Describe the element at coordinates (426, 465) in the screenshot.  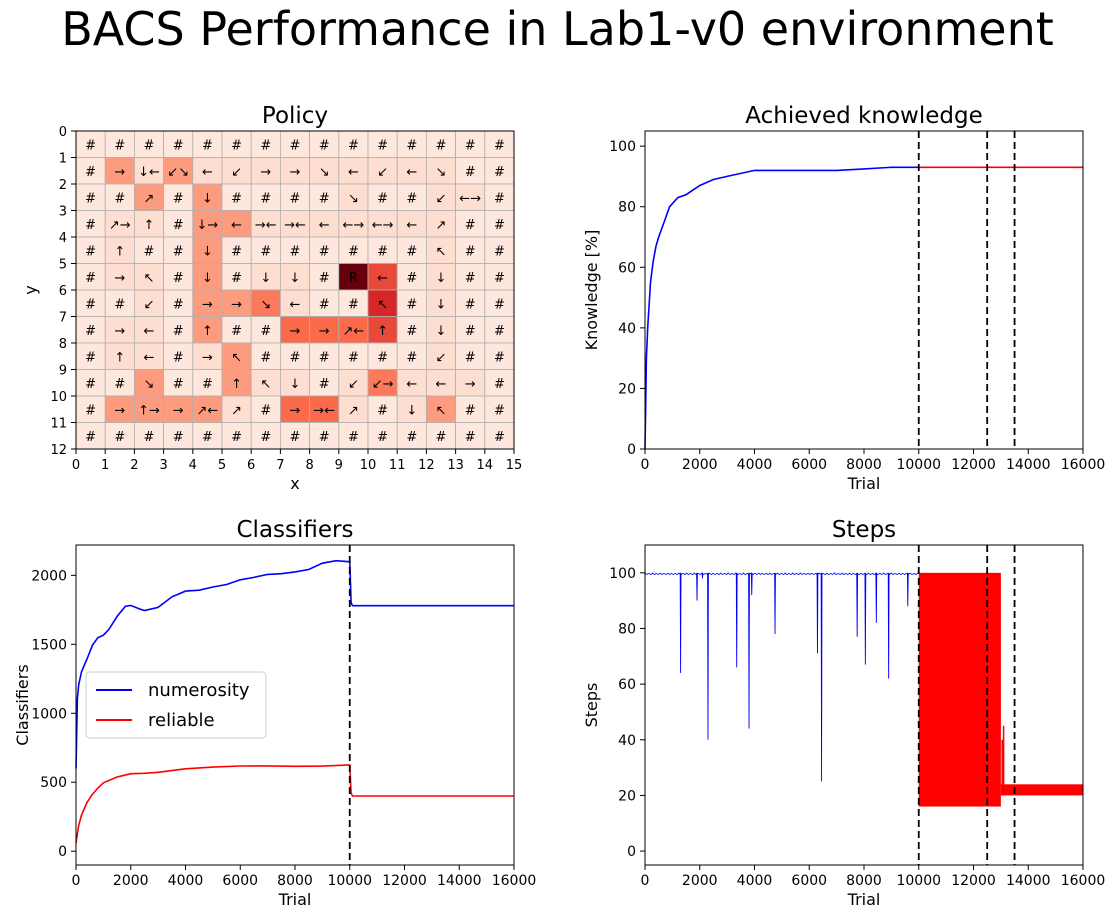
I see `x-tick-label: 12` at that location.